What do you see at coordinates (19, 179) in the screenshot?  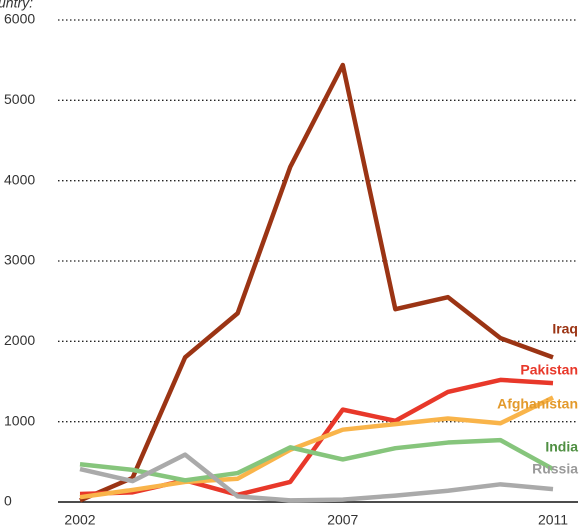 I see `y-tick-label: 4000` at bounding box center [19, 179].